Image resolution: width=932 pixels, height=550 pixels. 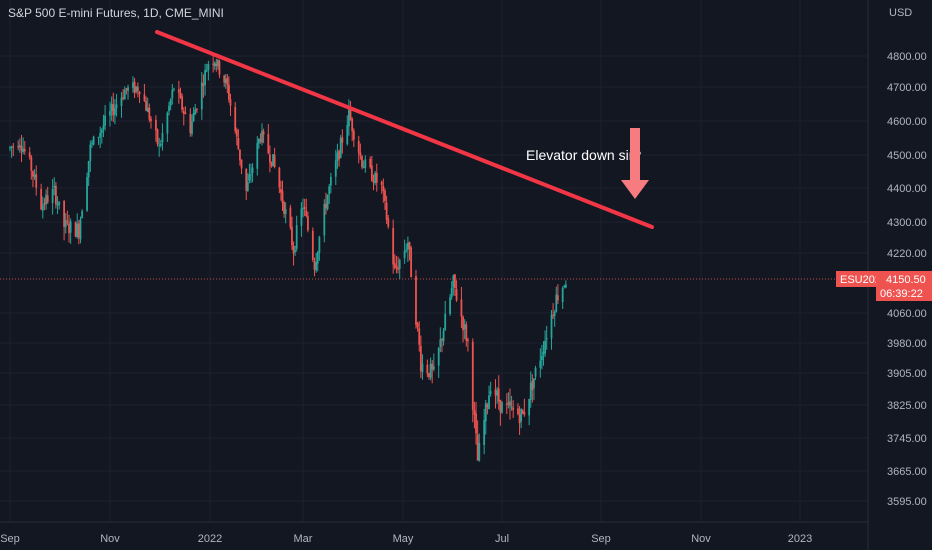 I want to click on y-tick-label: 4500.00, so click(x=907, y=156).